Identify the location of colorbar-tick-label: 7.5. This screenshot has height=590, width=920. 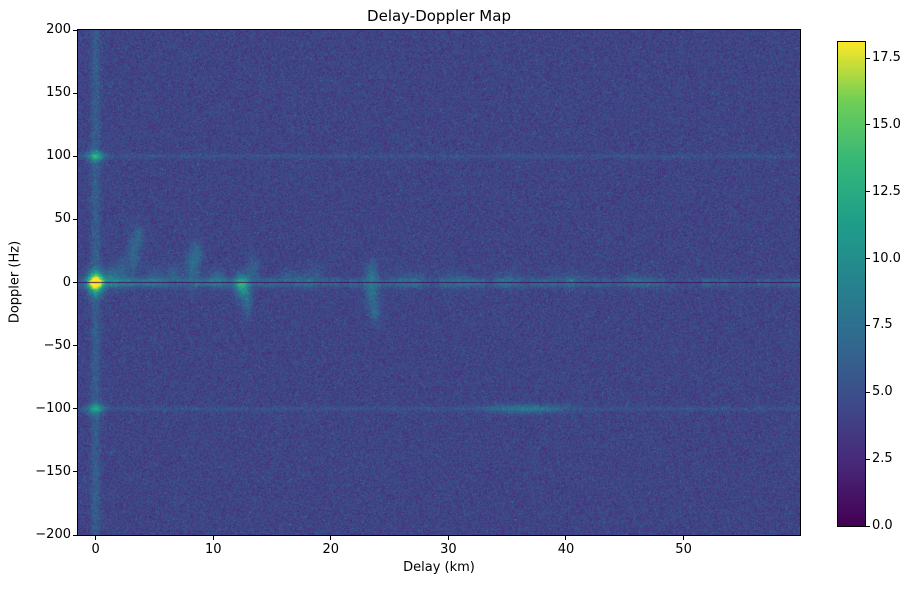
(882, 325).